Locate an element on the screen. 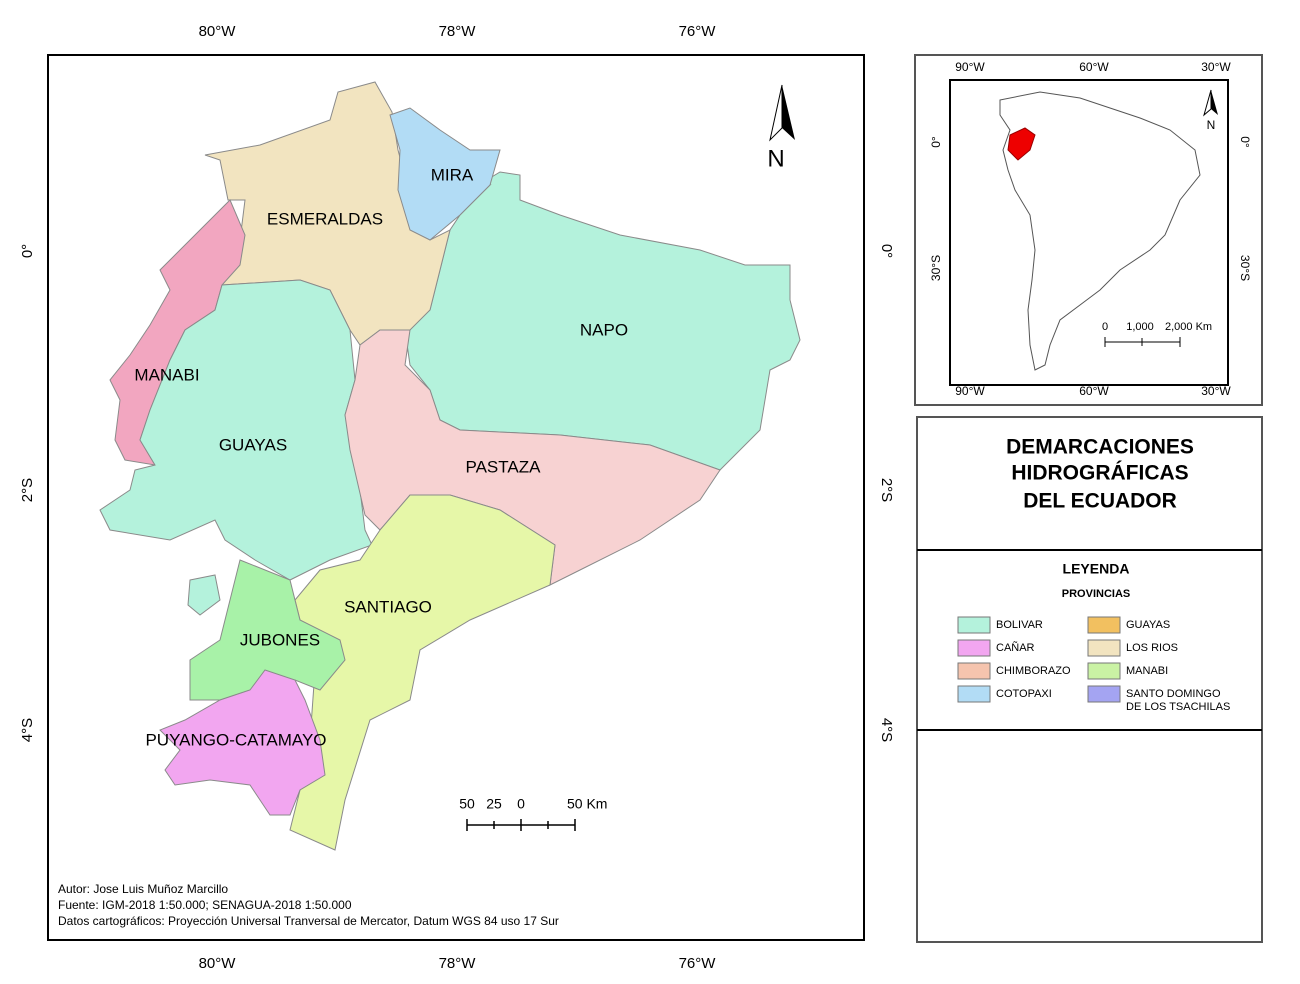  legend-label: MANABI is located at coordinates (1147, 671).